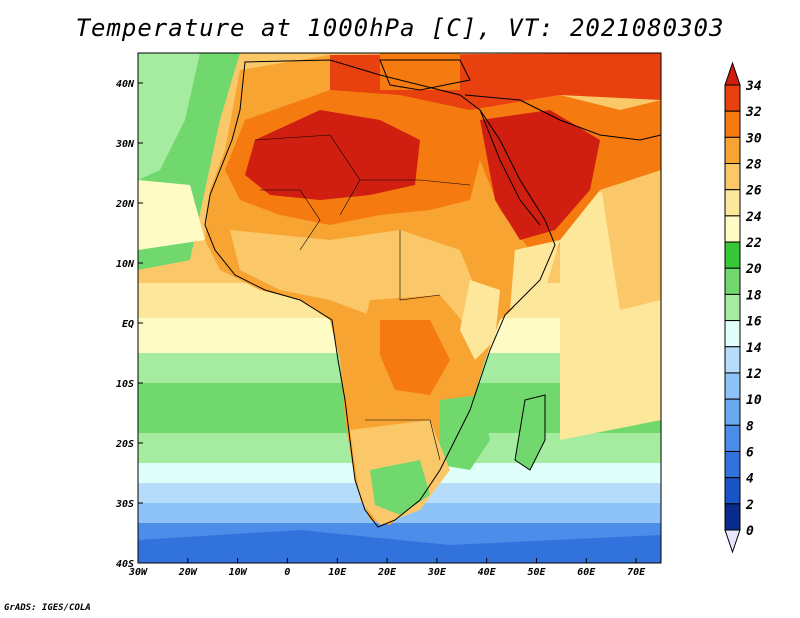 The image size is (800, 618). What do you see at coordinates (753, 243) in the screenshot?
I see `colorbar-label: 22` at bounding box center [753, 243].